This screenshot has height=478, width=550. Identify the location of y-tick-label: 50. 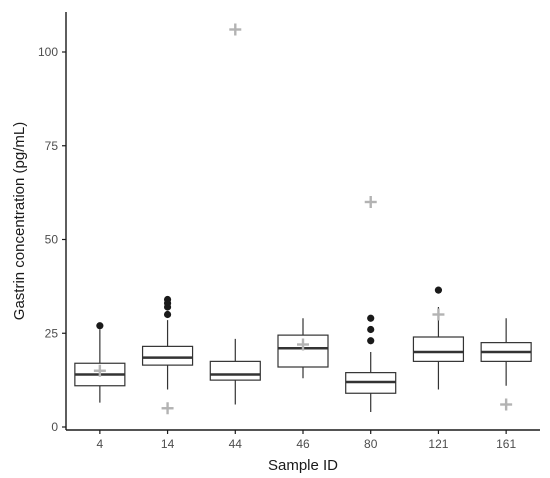
(52, 240).